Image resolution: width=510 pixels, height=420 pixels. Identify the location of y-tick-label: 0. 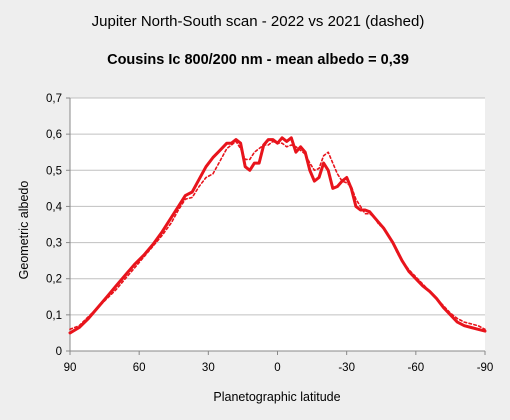
(59, 352).